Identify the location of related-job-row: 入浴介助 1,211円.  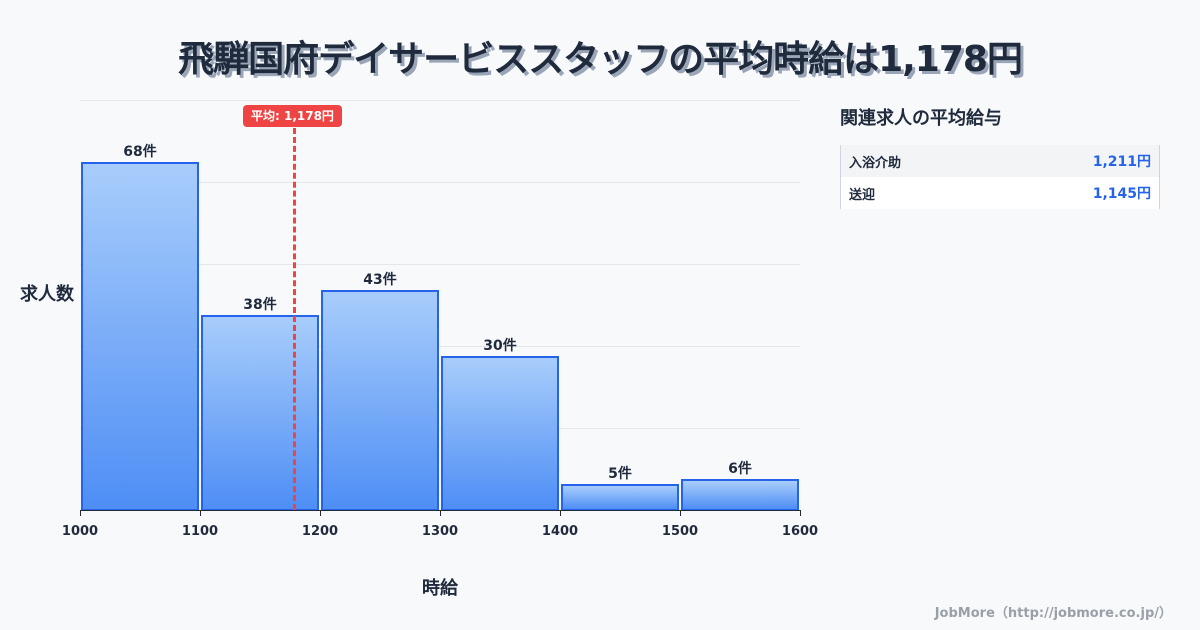
(1000, 161).